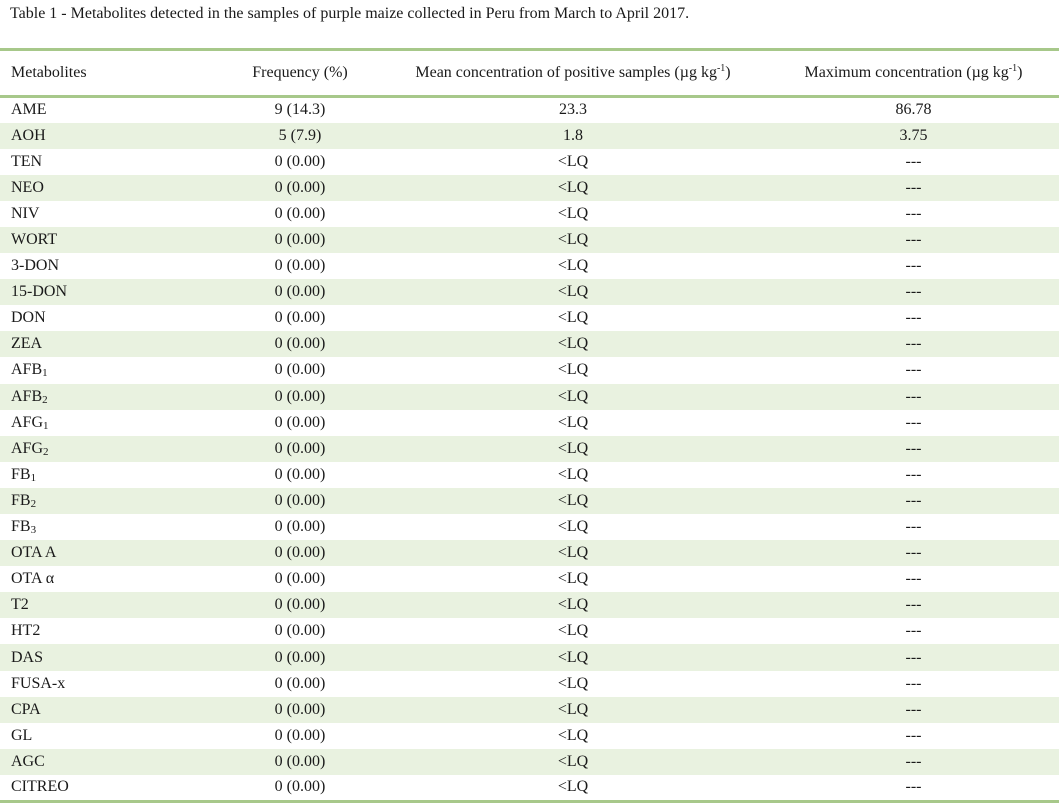 The height and width of the screenshot is (812, 1059). I want to click on cell-metabolite: HT2, so click(111, 631).